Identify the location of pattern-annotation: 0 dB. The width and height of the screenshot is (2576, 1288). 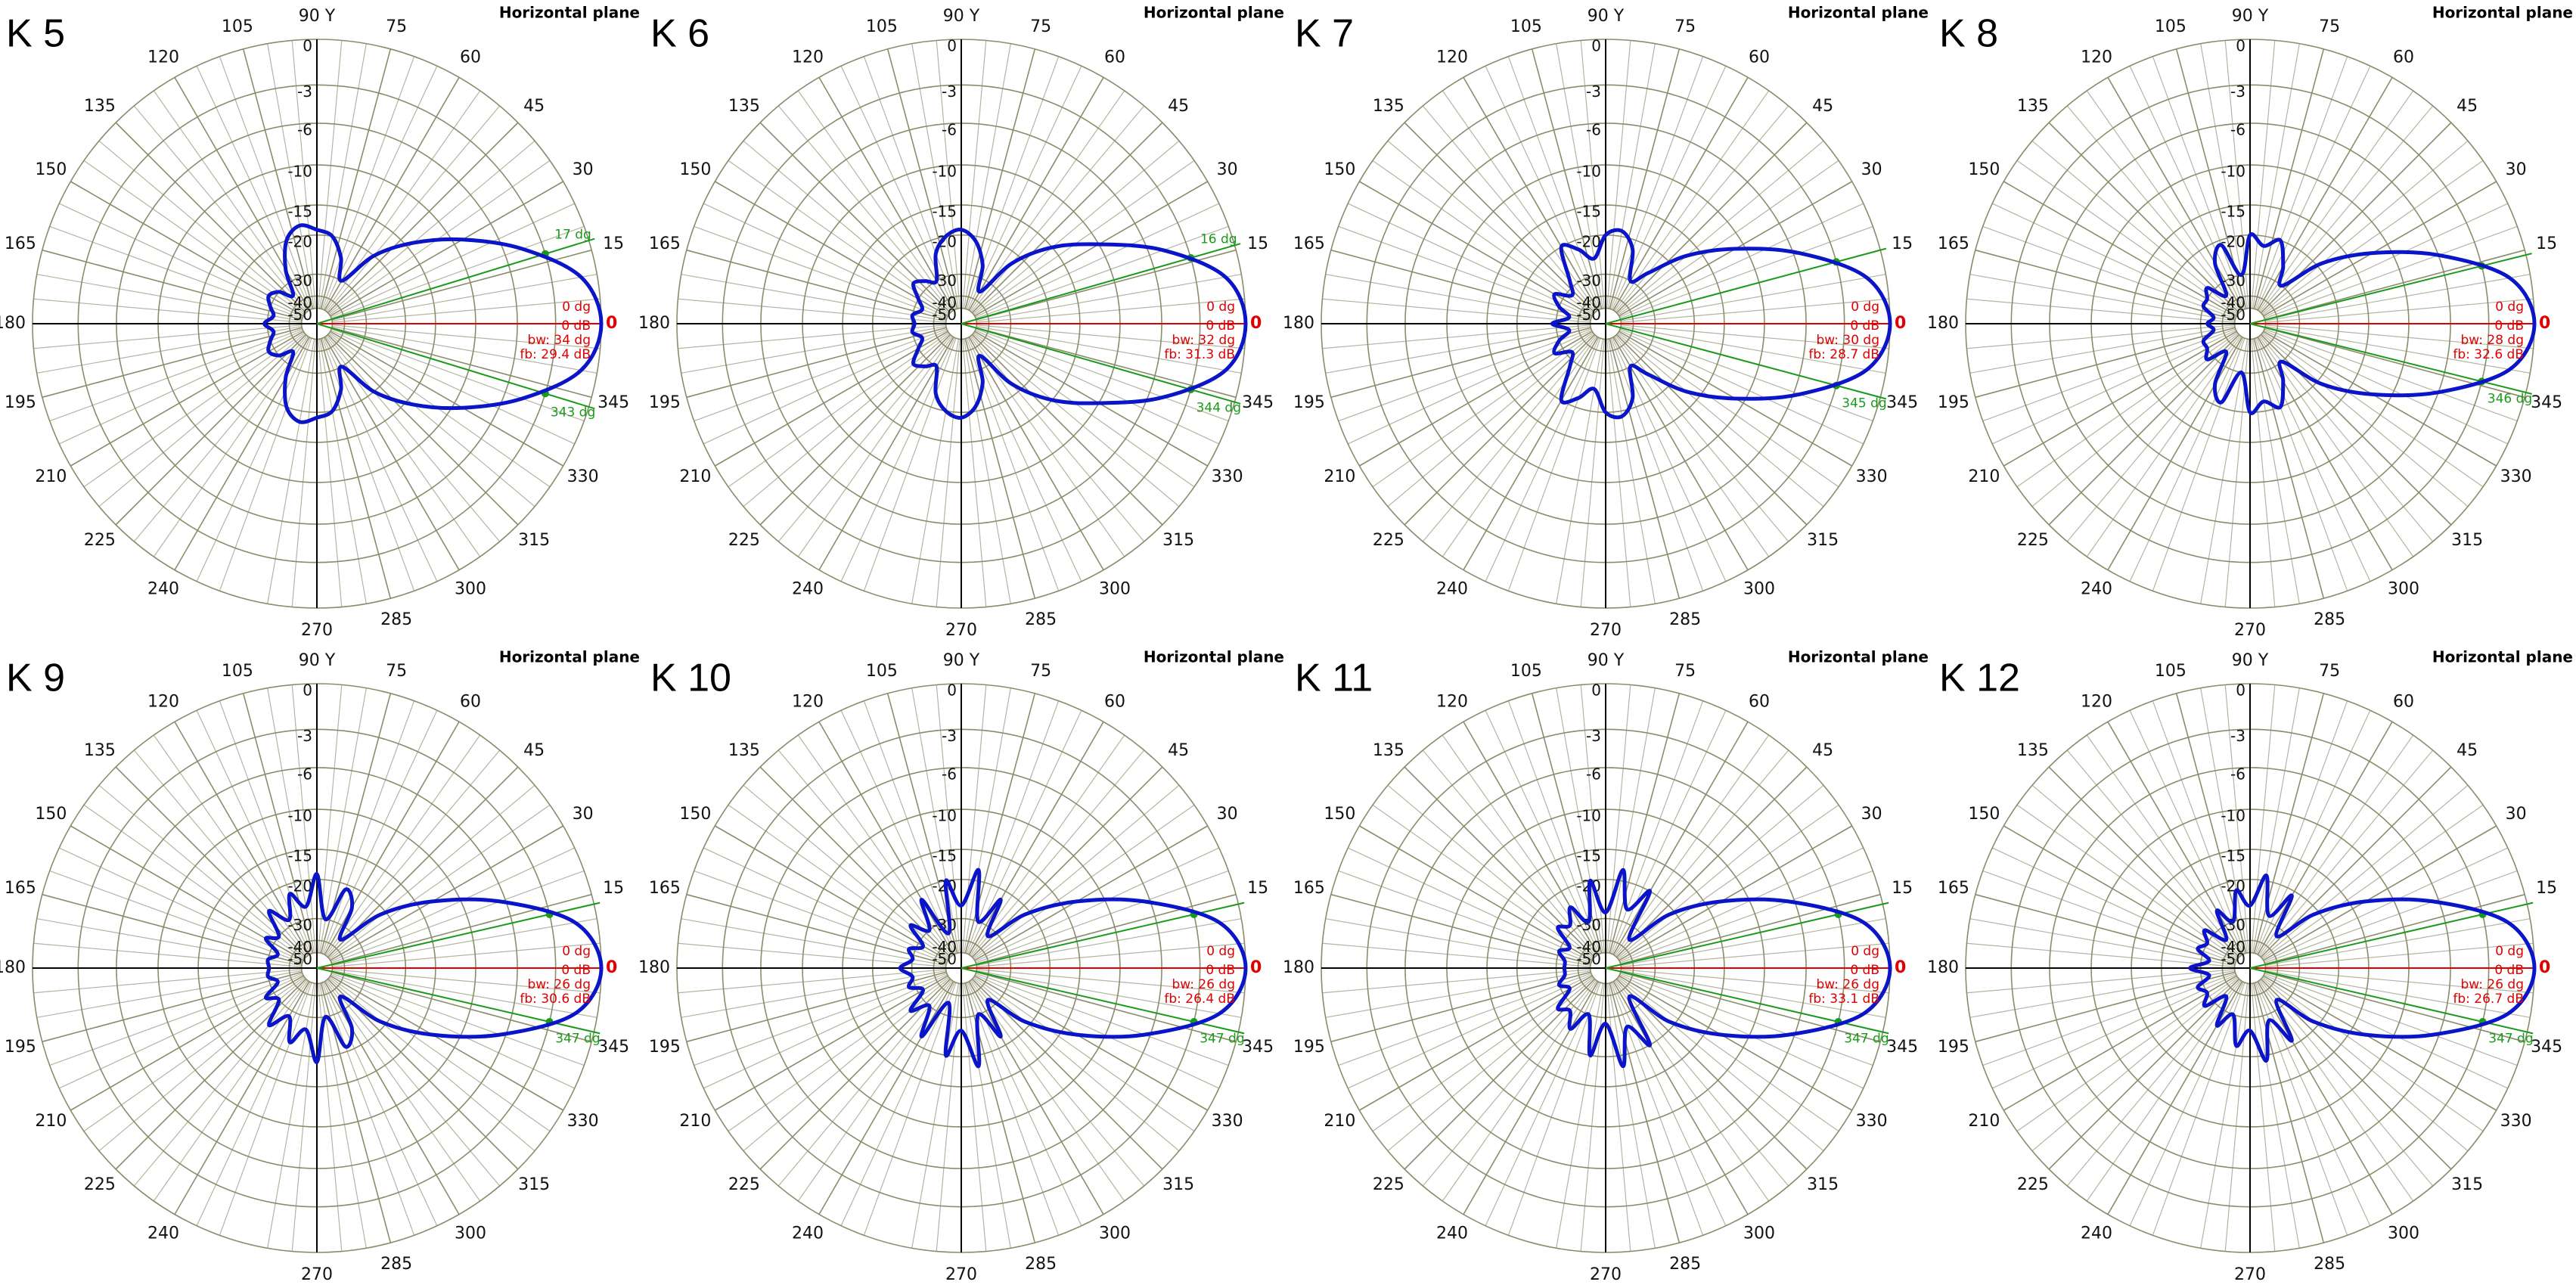
(2509, 970).